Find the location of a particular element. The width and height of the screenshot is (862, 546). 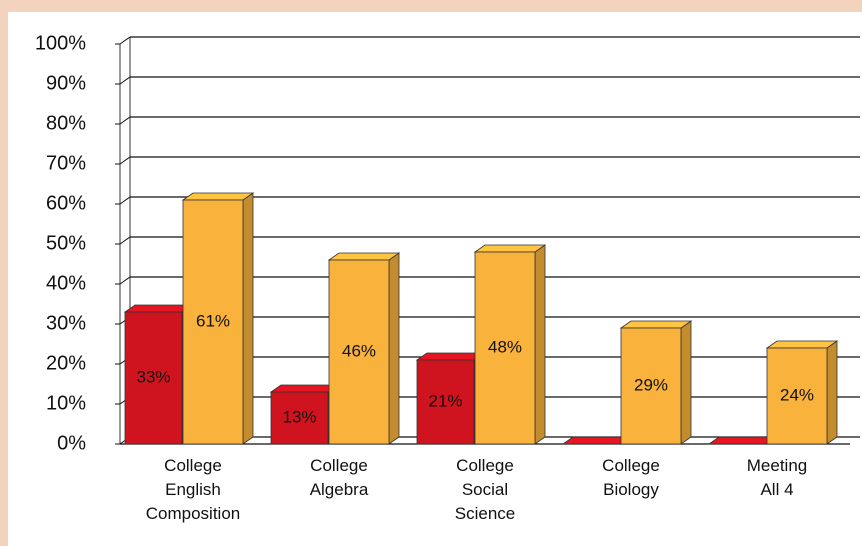

data-label: 24% is located at coordinates (797, 394).